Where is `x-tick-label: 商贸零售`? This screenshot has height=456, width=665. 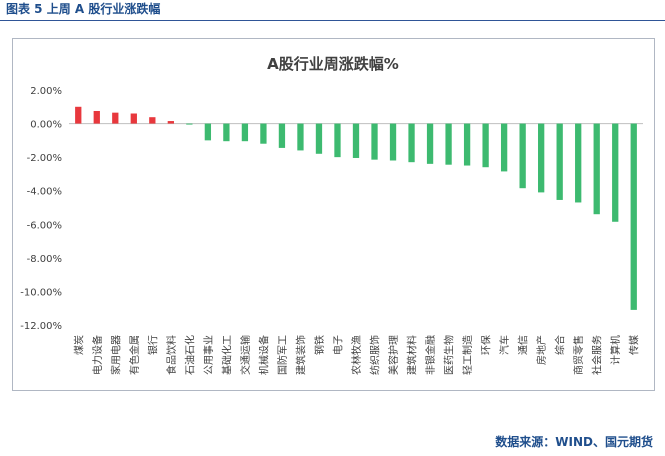
x-tick-label: 商贸零售 is located at coordinates (578, 355).